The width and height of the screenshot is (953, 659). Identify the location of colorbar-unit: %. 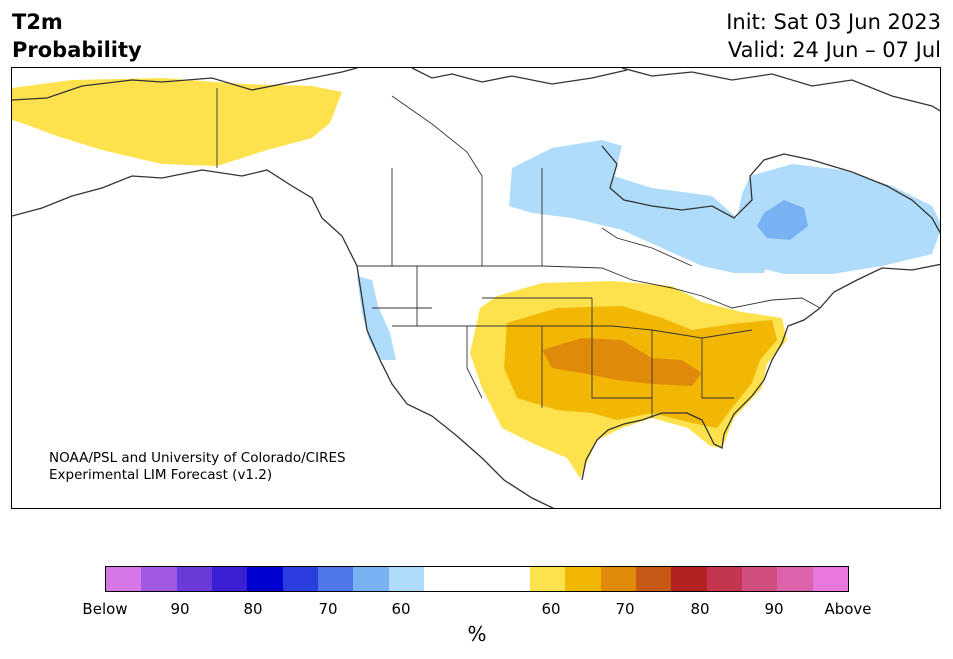
(477, 634).